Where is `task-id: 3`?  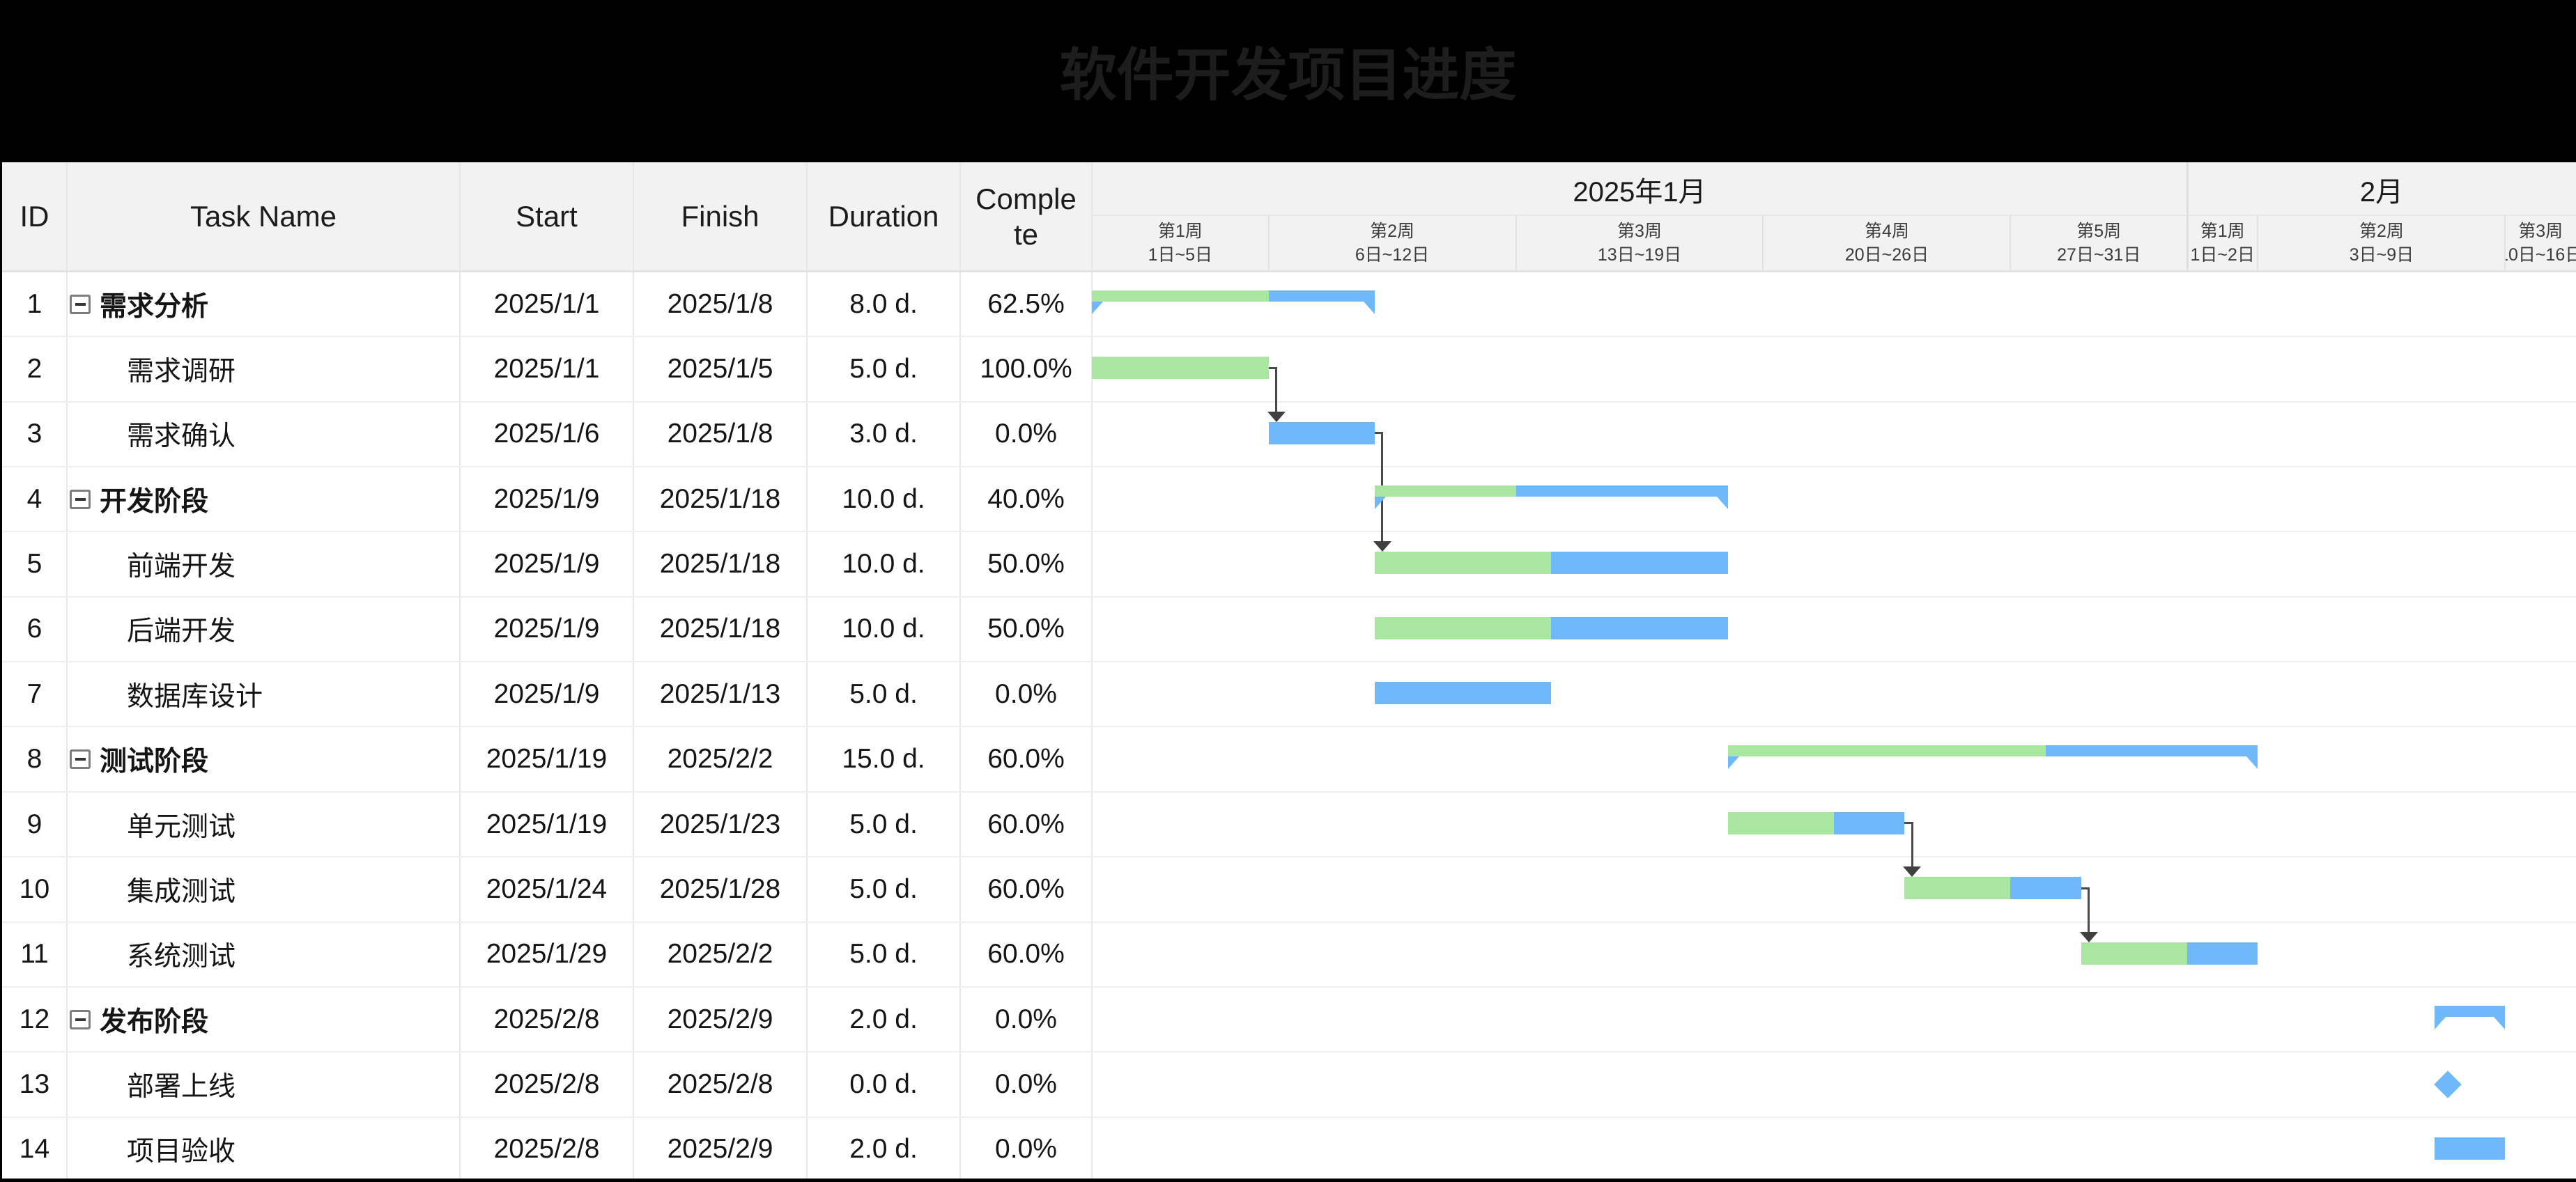 task-id: 3 is located at coordinates (34, 434).